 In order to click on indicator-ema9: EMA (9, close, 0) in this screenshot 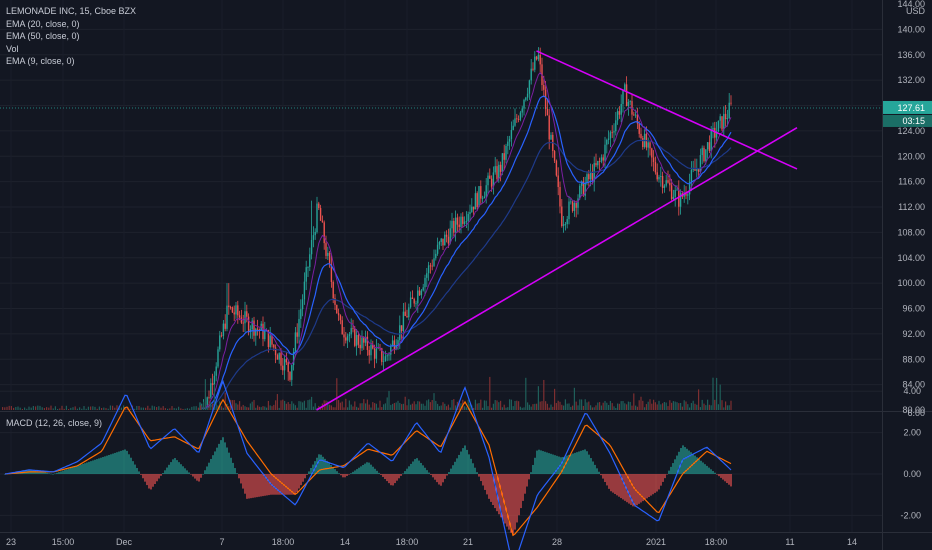, I will do `click(40, 61)`.